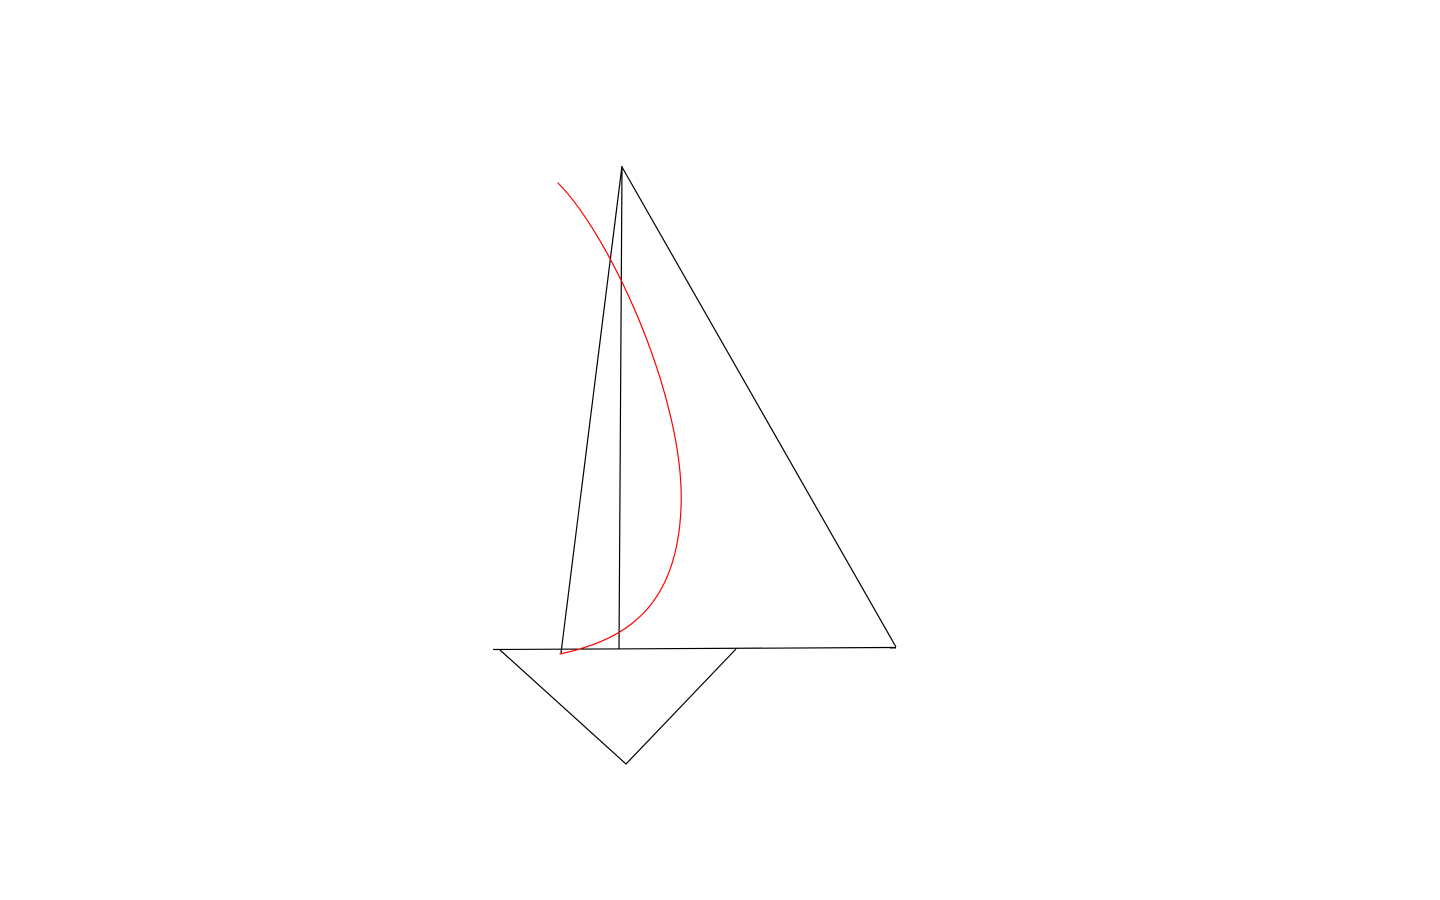 The width and height of the screenshot is (1440, 900). Describe the element at coordinates (618, 706) in the screenshot. I see `hull-outline` at that location.